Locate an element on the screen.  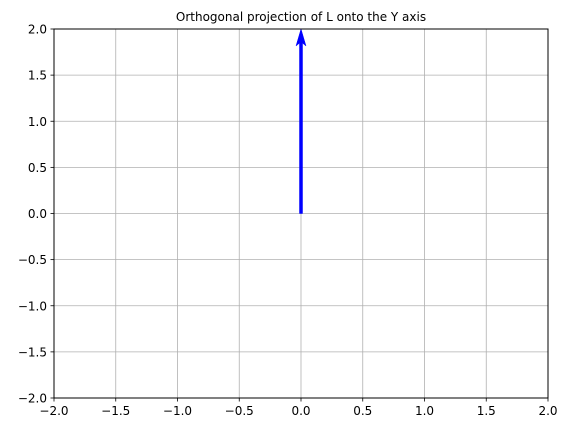
y-tick-label: −1.5 is located at coordinates (32, 352).